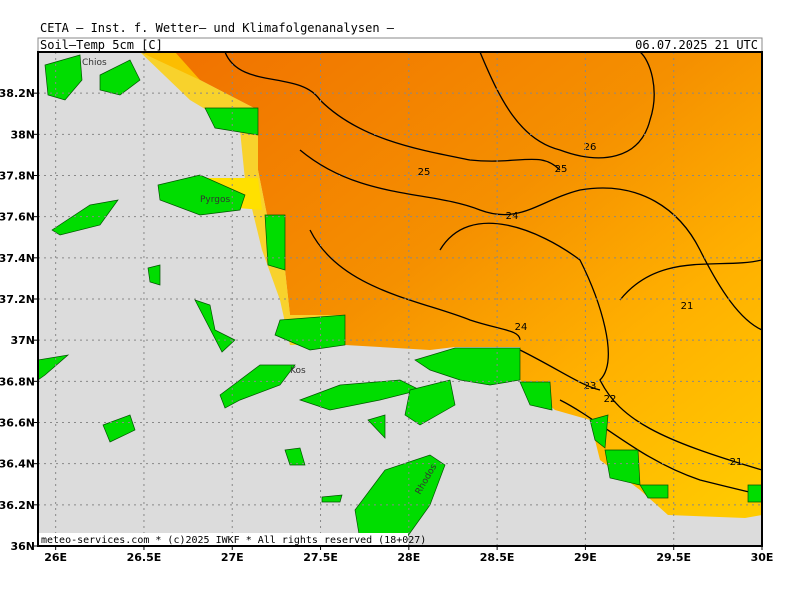 The width and height of the screenshot is (800, 604). I want to click on lon-tick-label: 27E, so click(232, 557).